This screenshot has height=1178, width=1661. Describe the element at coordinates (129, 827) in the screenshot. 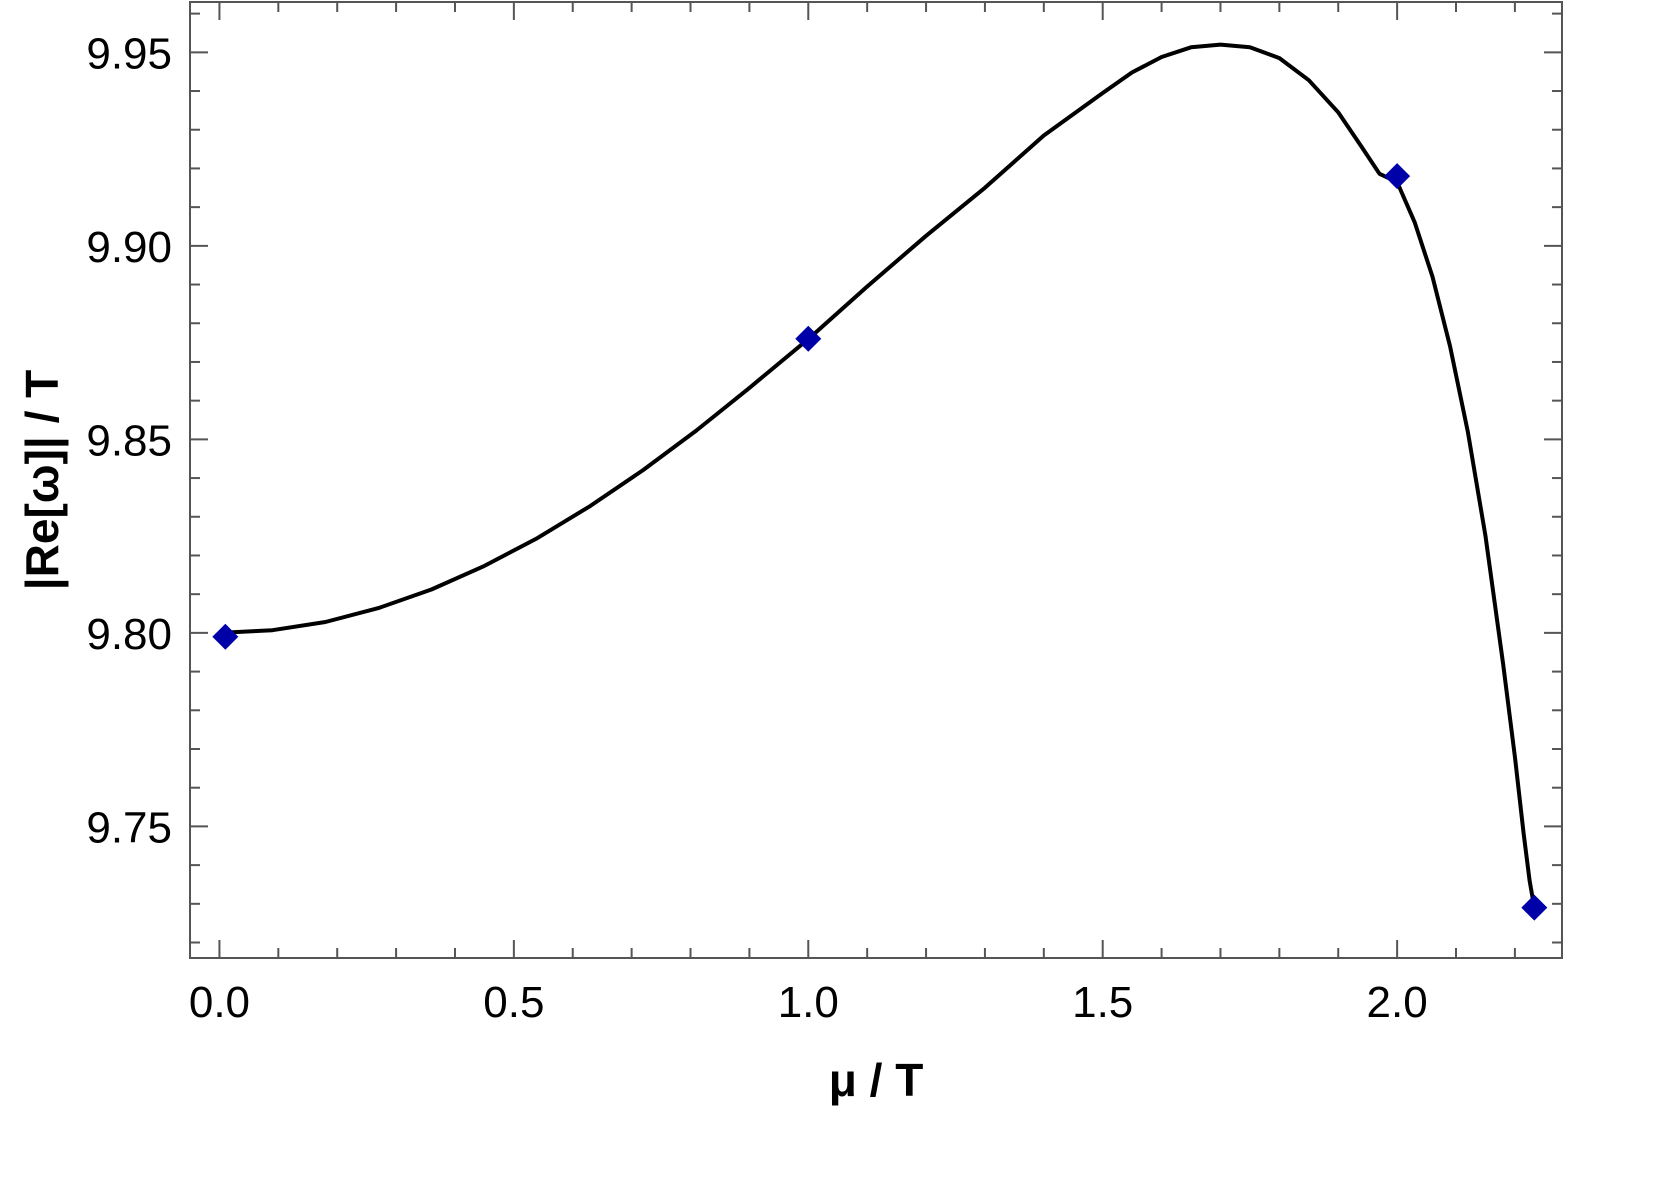

I see `y-tick-label: 9.75` at that location.